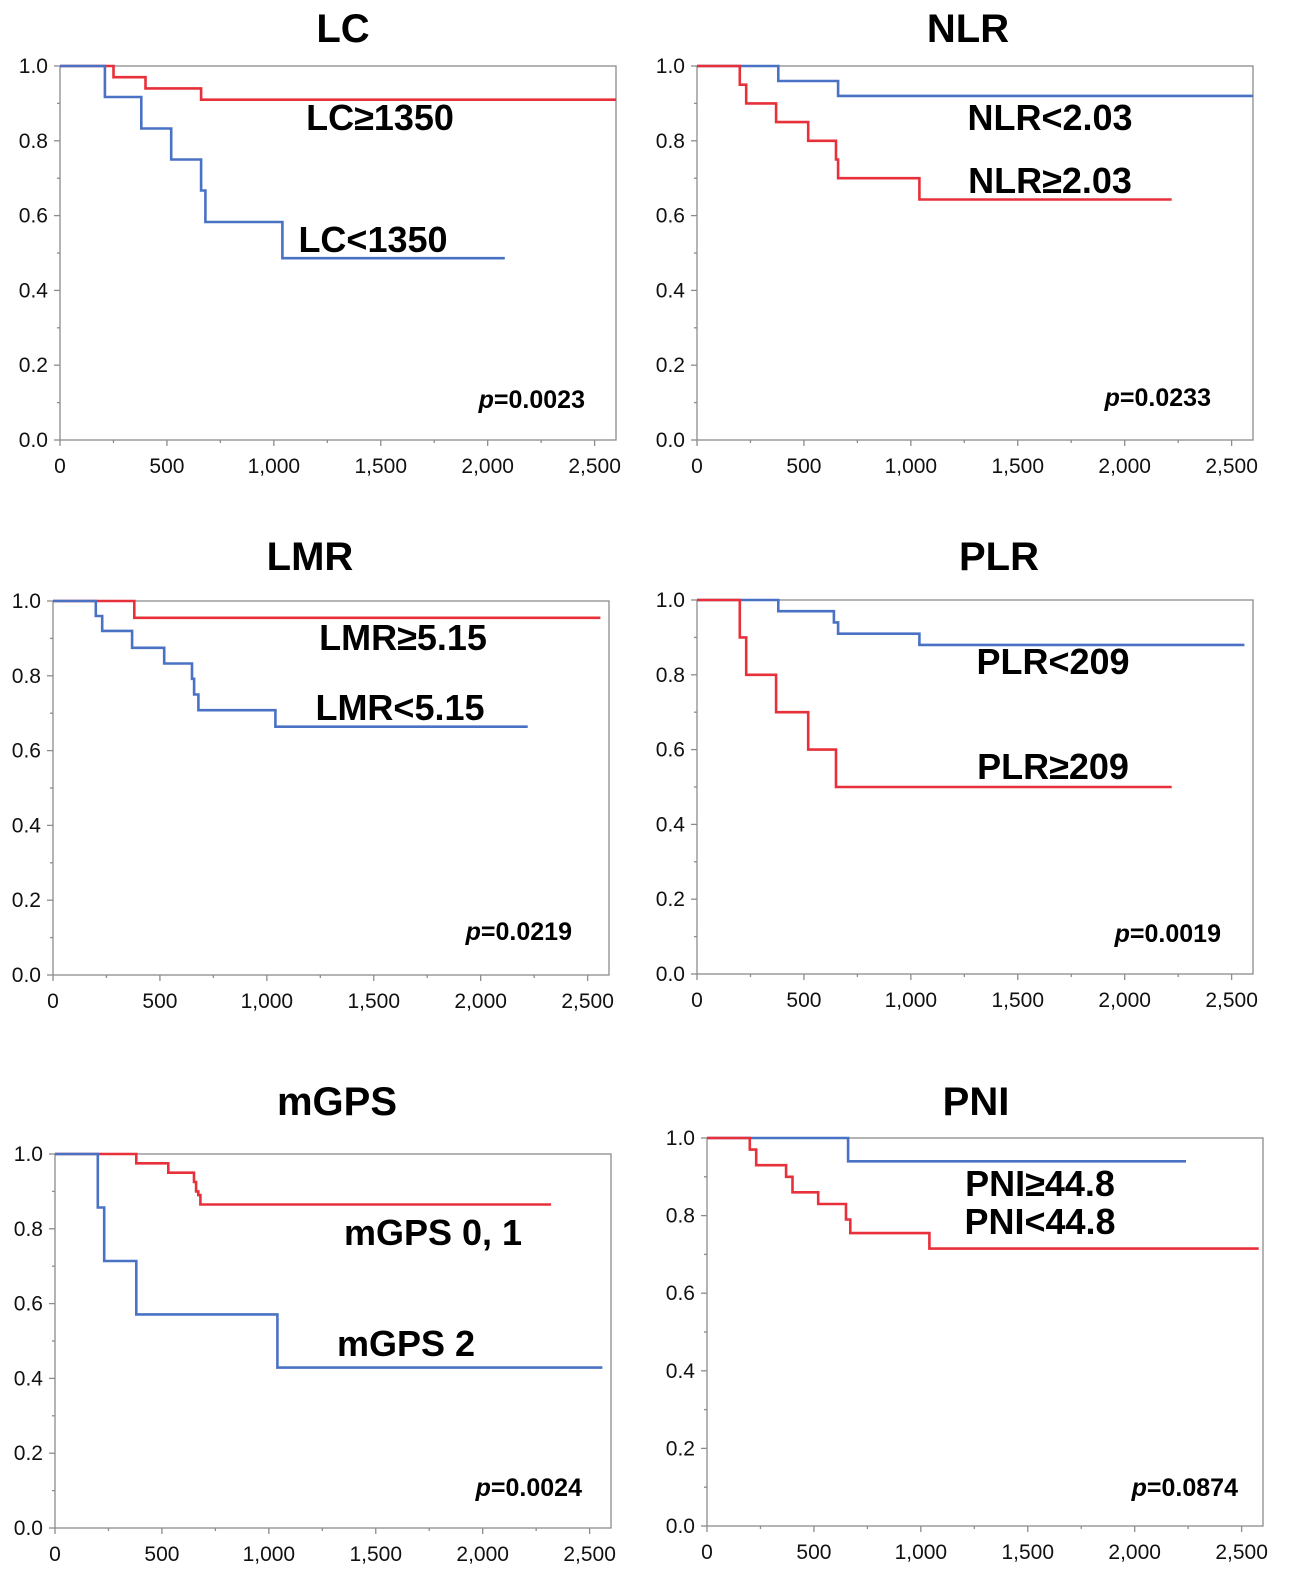 Image resolution: width=1296 pixels, height=1583 pixels. What do you see at coordinates (528, 1488) in the screenshot?
I see `p-value-label: p=0.0024` at bounding box center [528, 1488].